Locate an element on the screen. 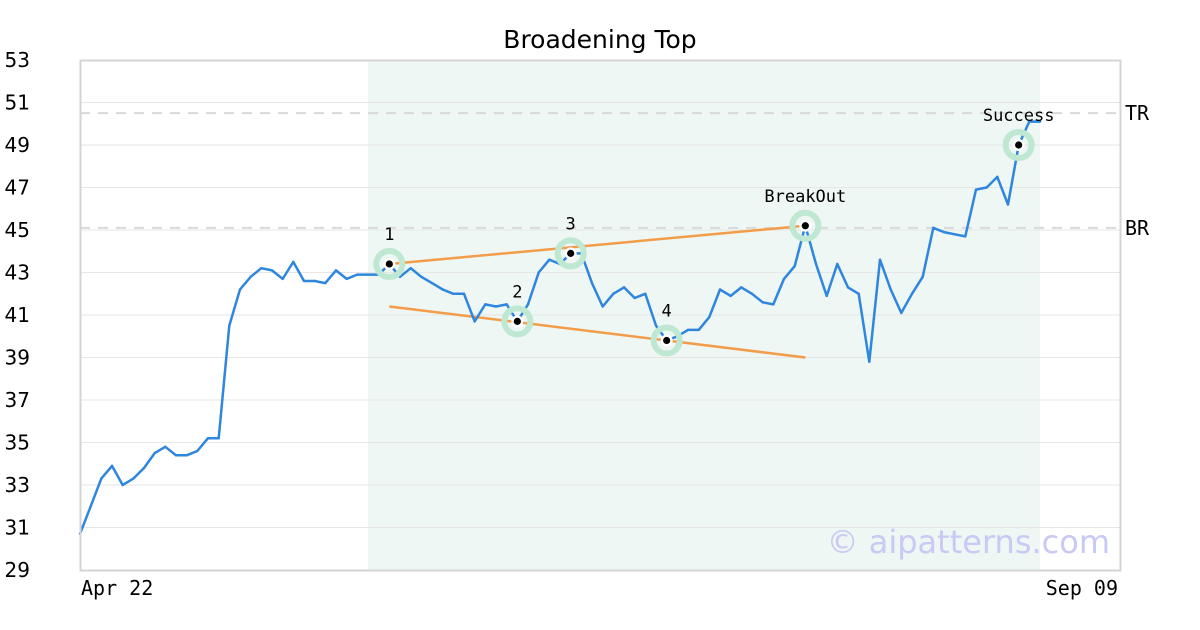 This screenshot has width=1200, height=630. y-tick-label: 37 is located at coordinates (17, 400).